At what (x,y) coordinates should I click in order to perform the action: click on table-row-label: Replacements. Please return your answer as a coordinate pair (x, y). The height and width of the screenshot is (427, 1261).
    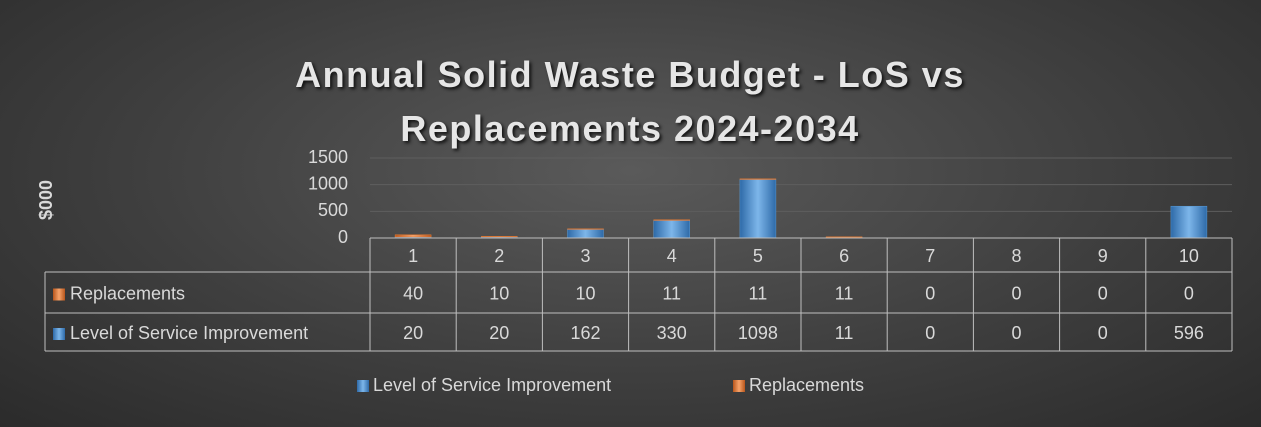
    Looking at the image, I should click on (127, 293).